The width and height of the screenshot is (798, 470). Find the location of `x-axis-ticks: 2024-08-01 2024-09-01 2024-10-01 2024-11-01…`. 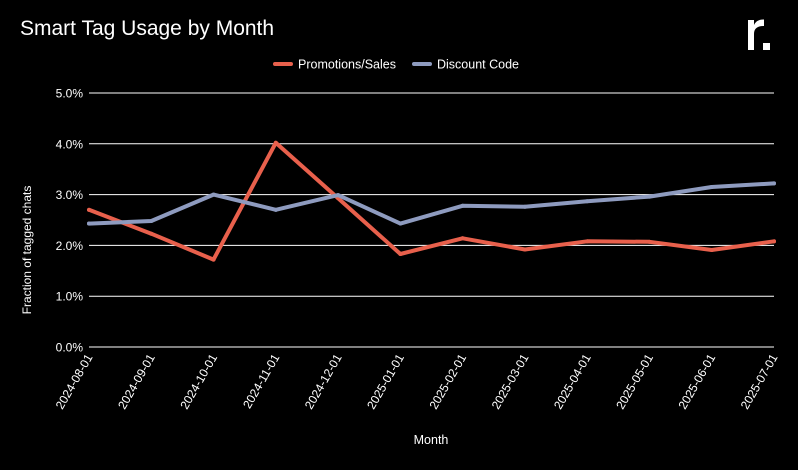

x-axis-ticks: 2024-08-01 2024-09-01 2024-10-01 2024-11-01… is located at coordinates (417, 381).